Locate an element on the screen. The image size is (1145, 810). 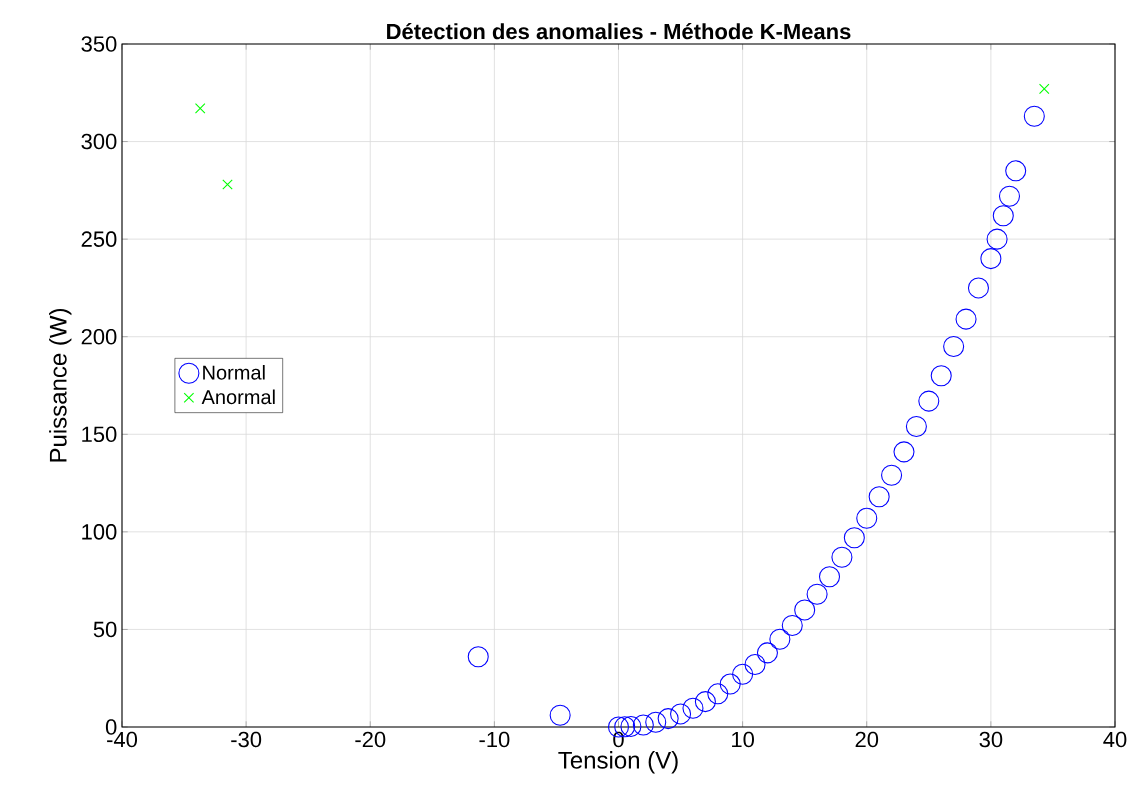
x-tick-label: -10 is located at coordinates (494, 739).